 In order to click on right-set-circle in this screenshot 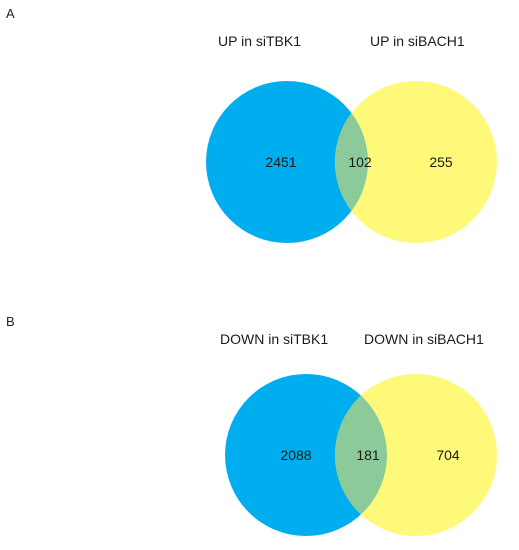, I will do `click(416, 162)`.